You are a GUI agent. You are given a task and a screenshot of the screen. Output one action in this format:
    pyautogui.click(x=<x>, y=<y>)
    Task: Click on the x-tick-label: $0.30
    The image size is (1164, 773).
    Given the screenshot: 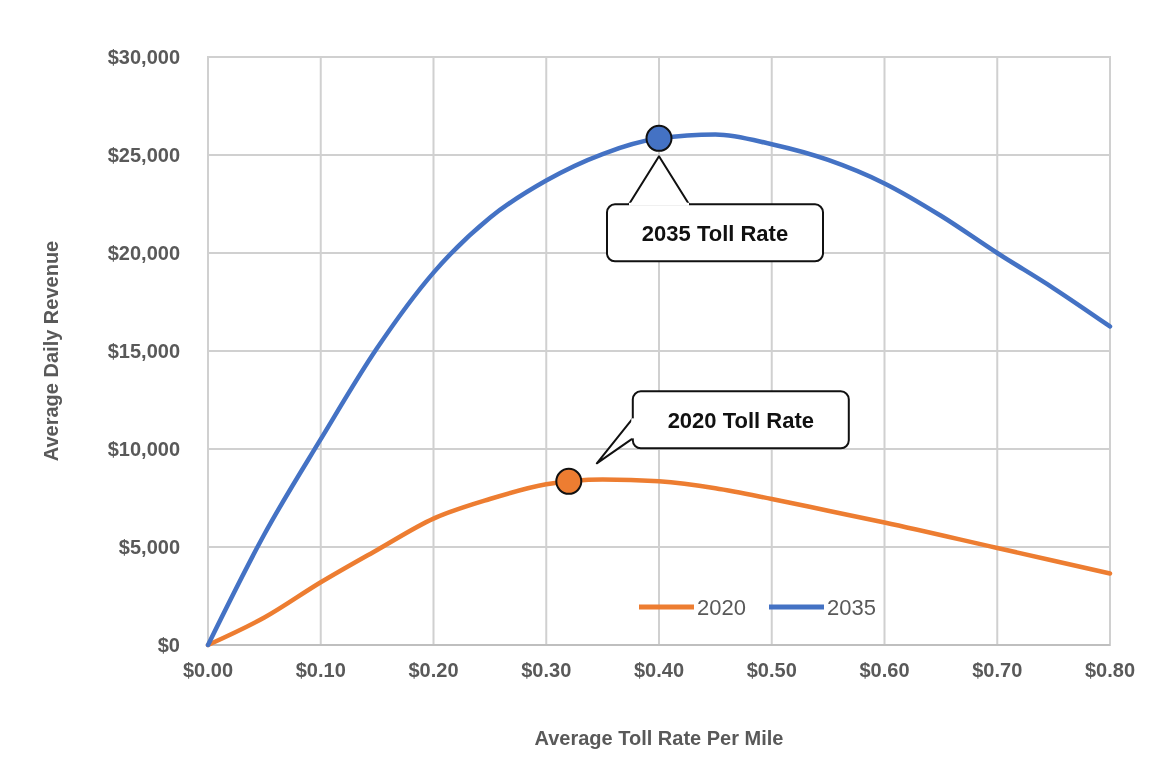 What is the action you would take?
    pyautogui.click(x=546, y=670)
    